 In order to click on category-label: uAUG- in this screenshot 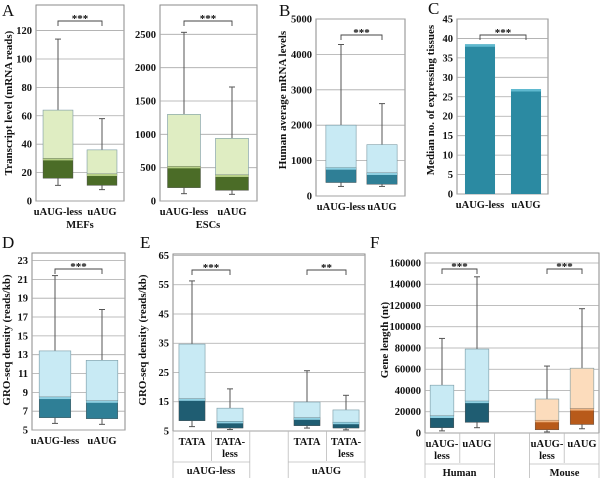, I will do `click(547, 444)`.